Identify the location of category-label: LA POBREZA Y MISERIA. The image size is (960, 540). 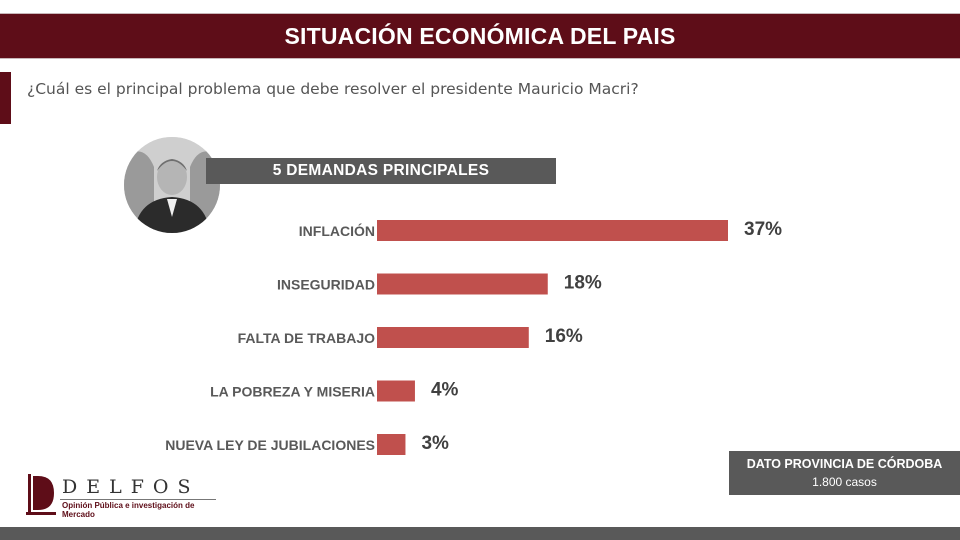
(292, 392).